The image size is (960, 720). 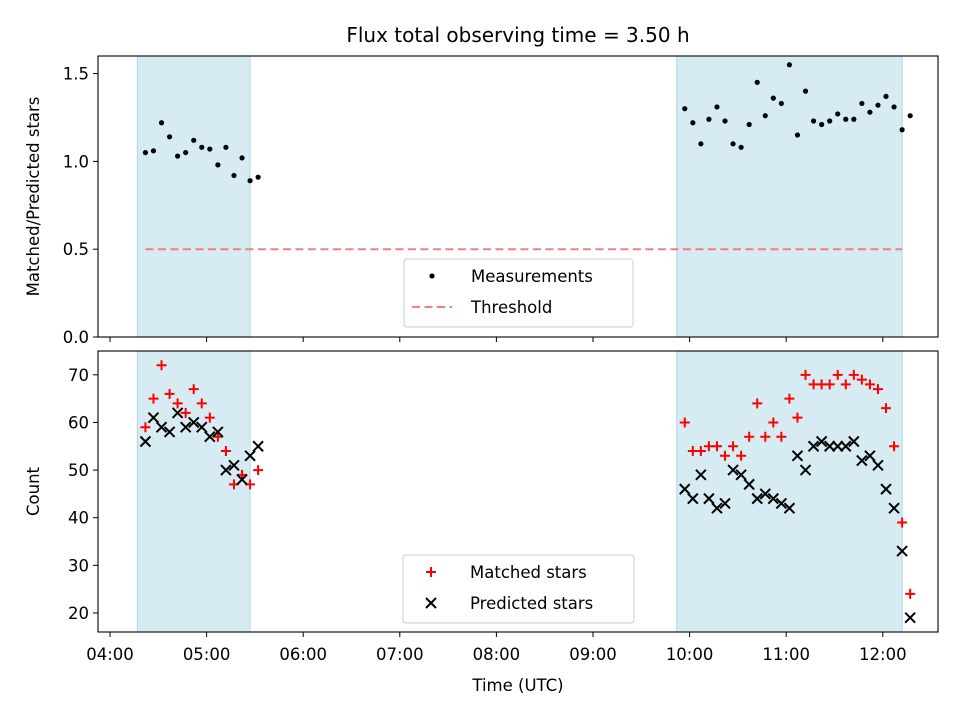 What do you see at coordinates (593, 654) in the screenshot?
I see `x-tick-label: 09:00` at bounding box center [593, 654].